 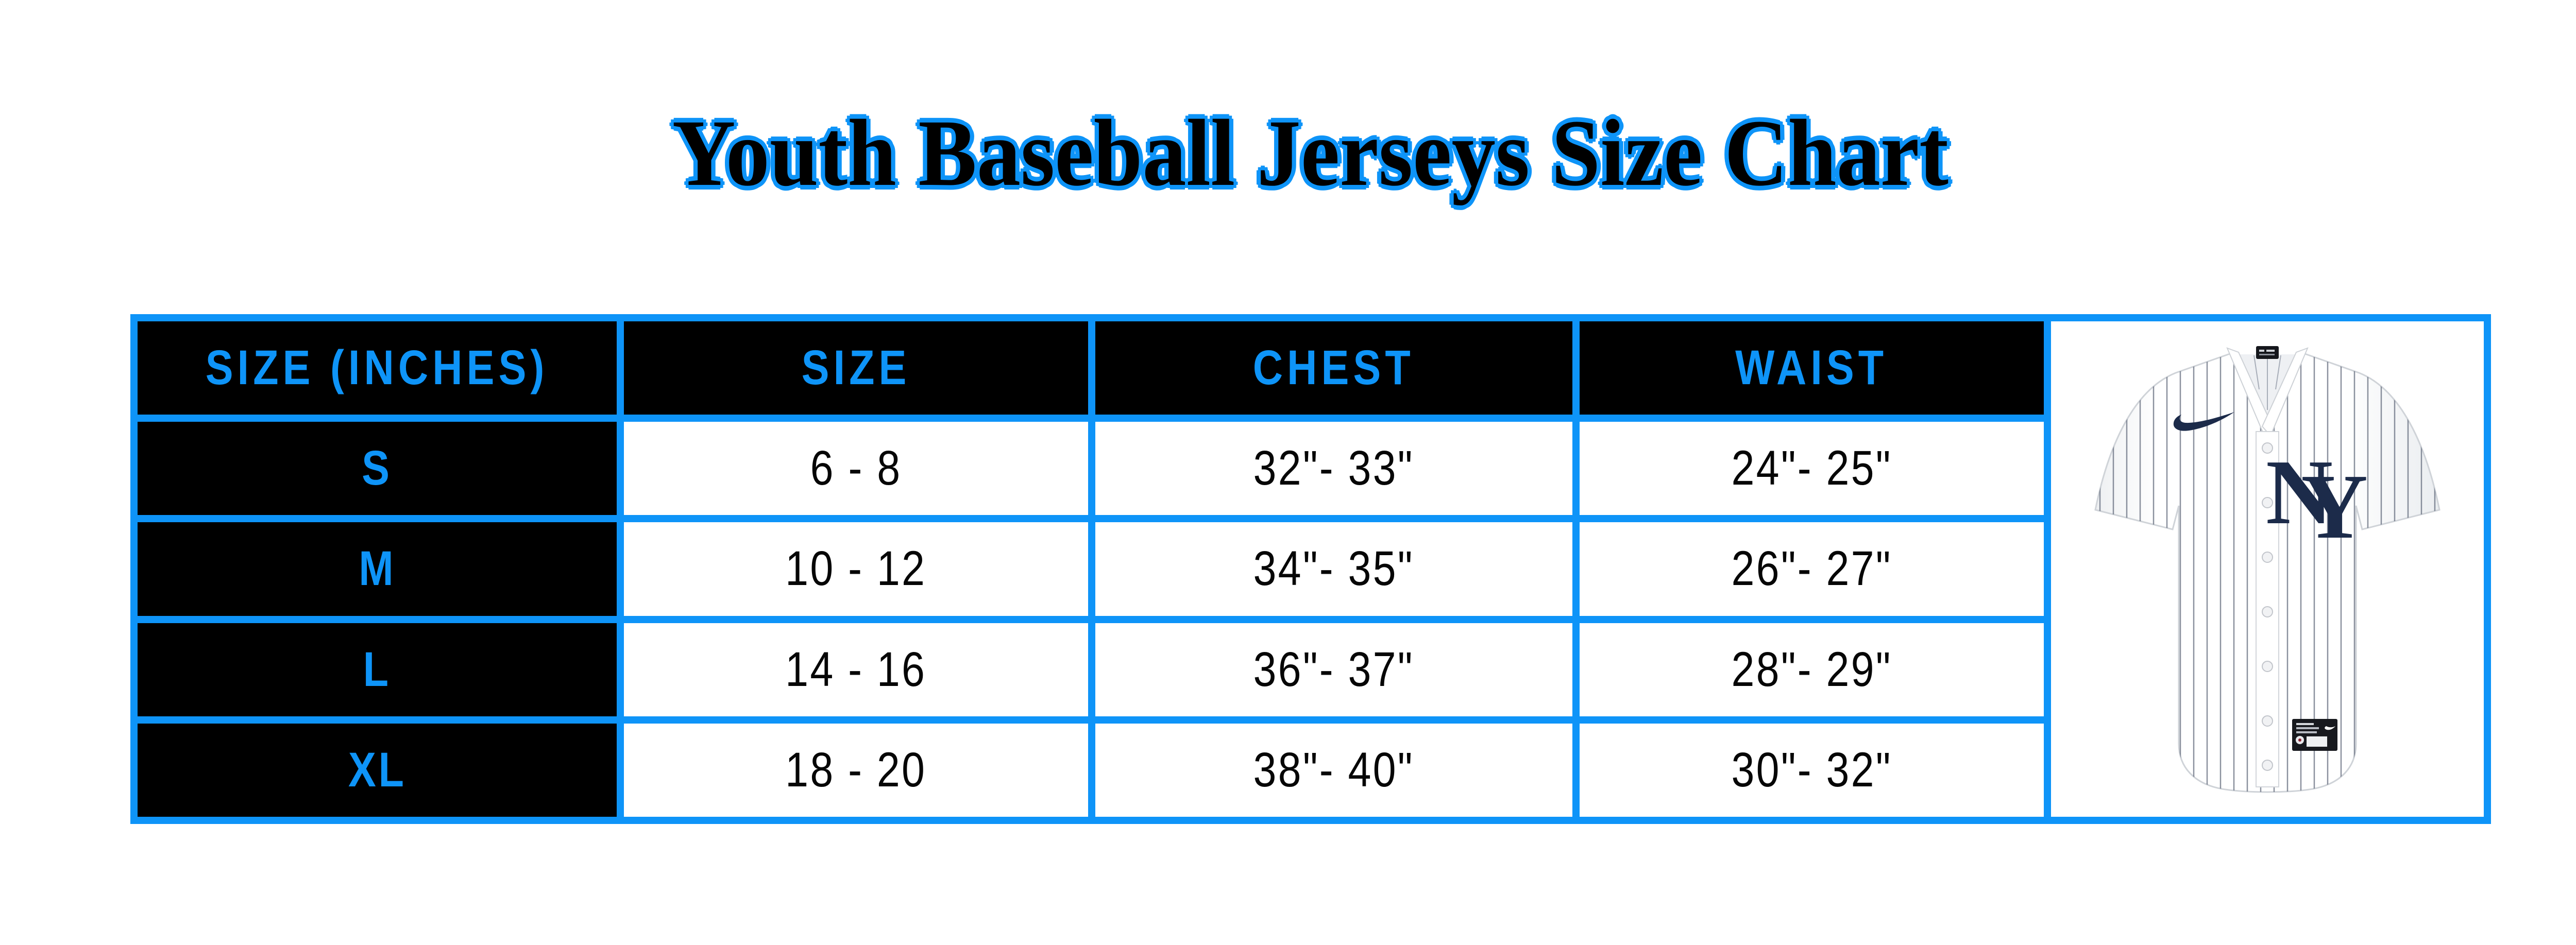 I want to click on ny-logo-y: Y, so click(x=2334, y=507).